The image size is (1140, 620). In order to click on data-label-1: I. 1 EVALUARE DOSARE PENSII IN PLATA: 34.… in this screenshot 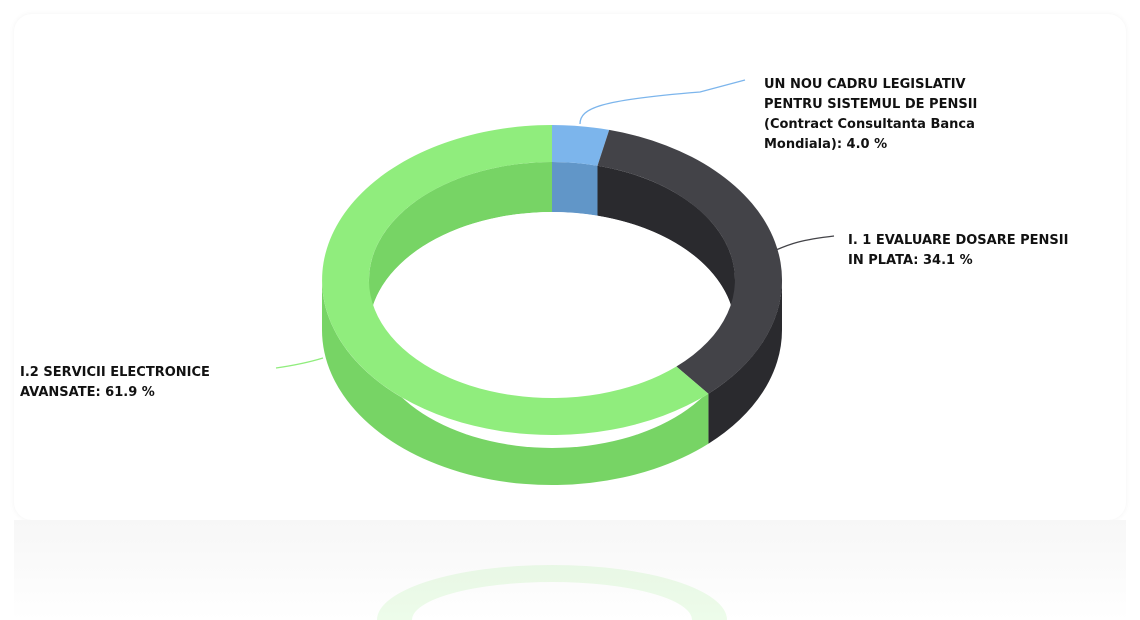, I will do `click(958, 250)`.